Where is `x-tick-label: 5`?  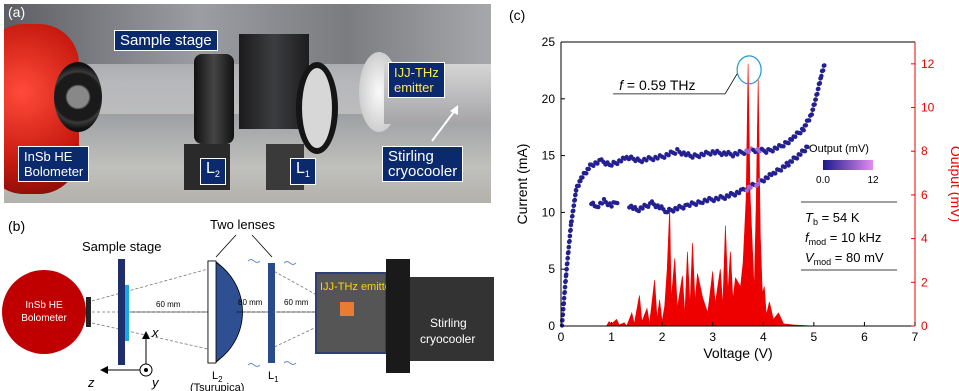
x-tick-label: 5 is located at coordinates (814, 337).